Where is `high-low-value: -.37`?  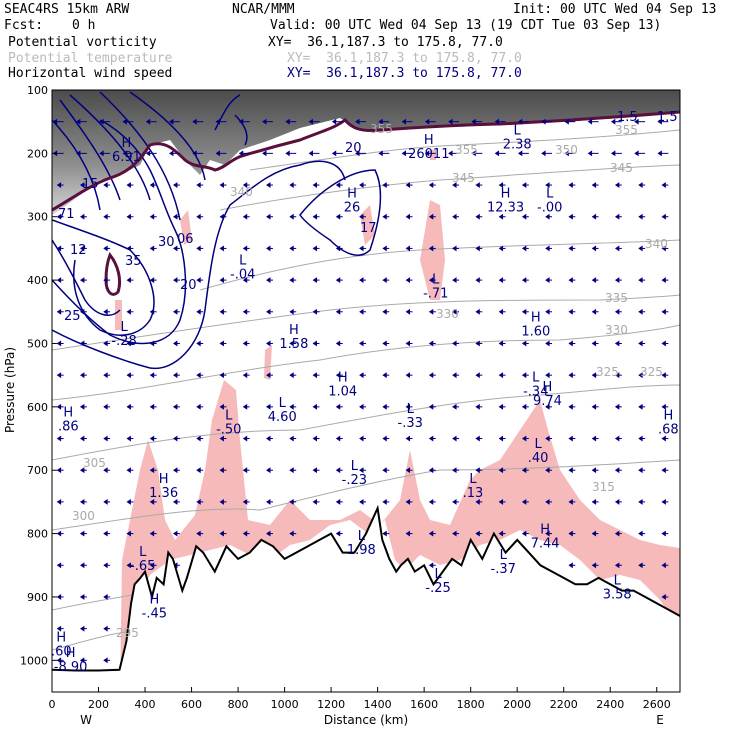 high-low-value: -.37 is located at coordinates (503, 569).